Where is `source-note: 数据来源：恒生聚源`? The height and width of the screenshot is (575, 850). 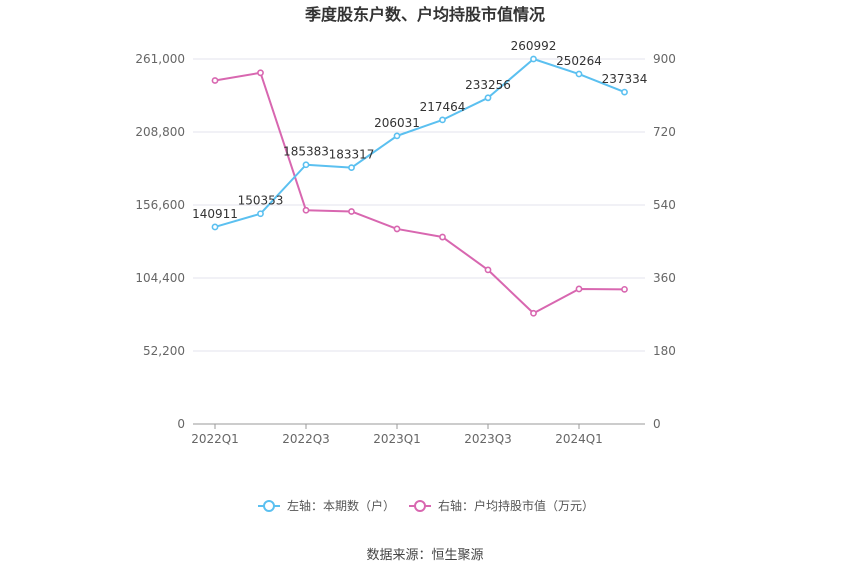 source-note: 数据来源：恒生聚源 is located at coordinates (424, 555).